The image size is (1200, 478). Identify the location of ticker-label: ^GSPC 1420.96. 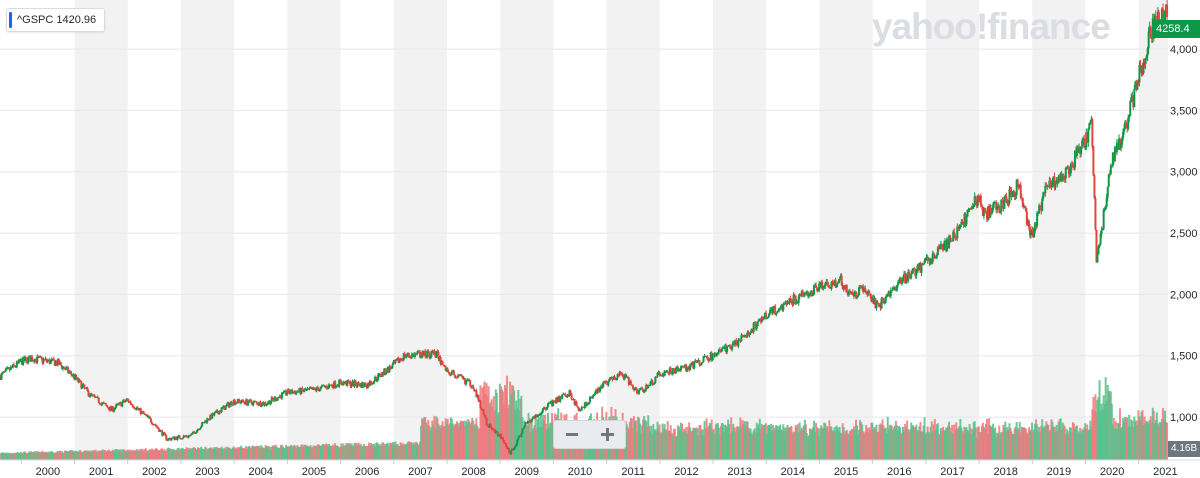
(56, 20).